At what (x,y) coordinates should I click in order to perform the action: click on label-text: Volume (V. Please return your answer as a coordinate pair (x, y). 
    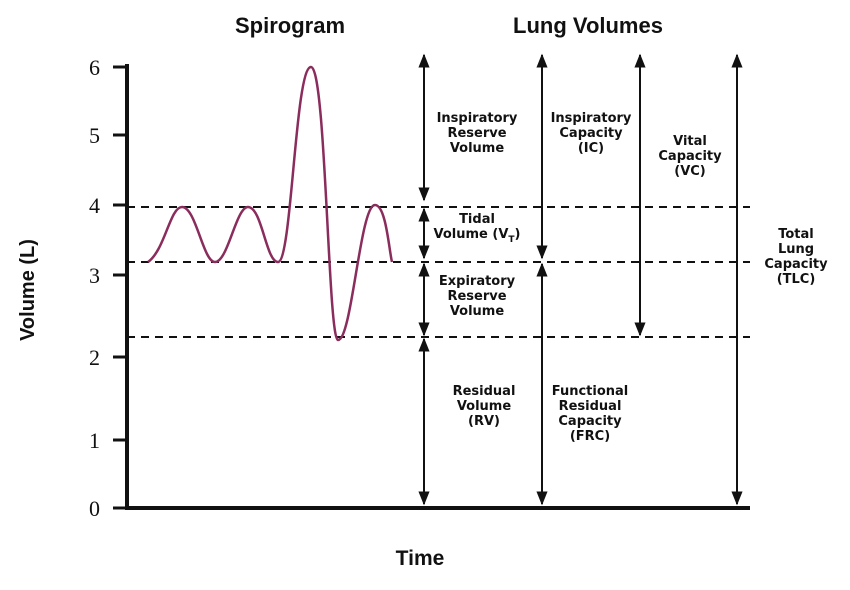
    Looking at the image, I should click on (471, 234).